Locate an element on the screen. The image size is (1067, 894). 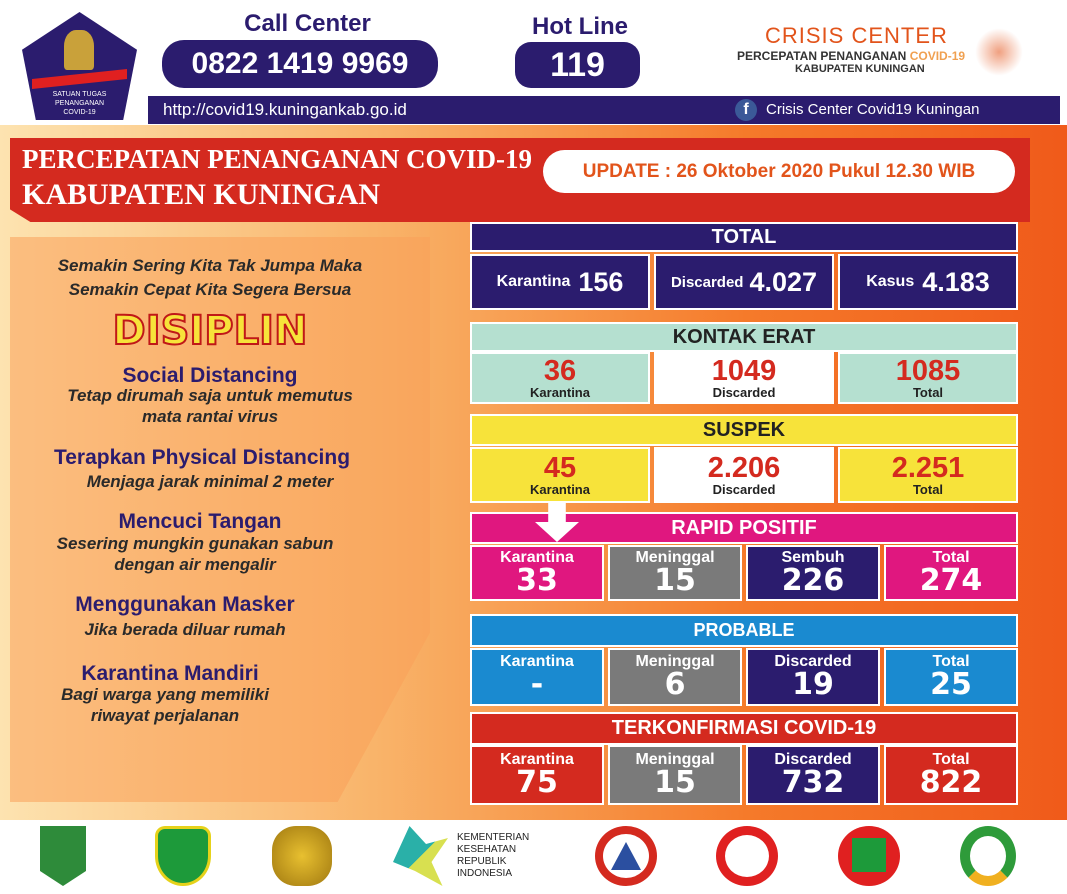
value: 822 is located at coordinates (951, 782).